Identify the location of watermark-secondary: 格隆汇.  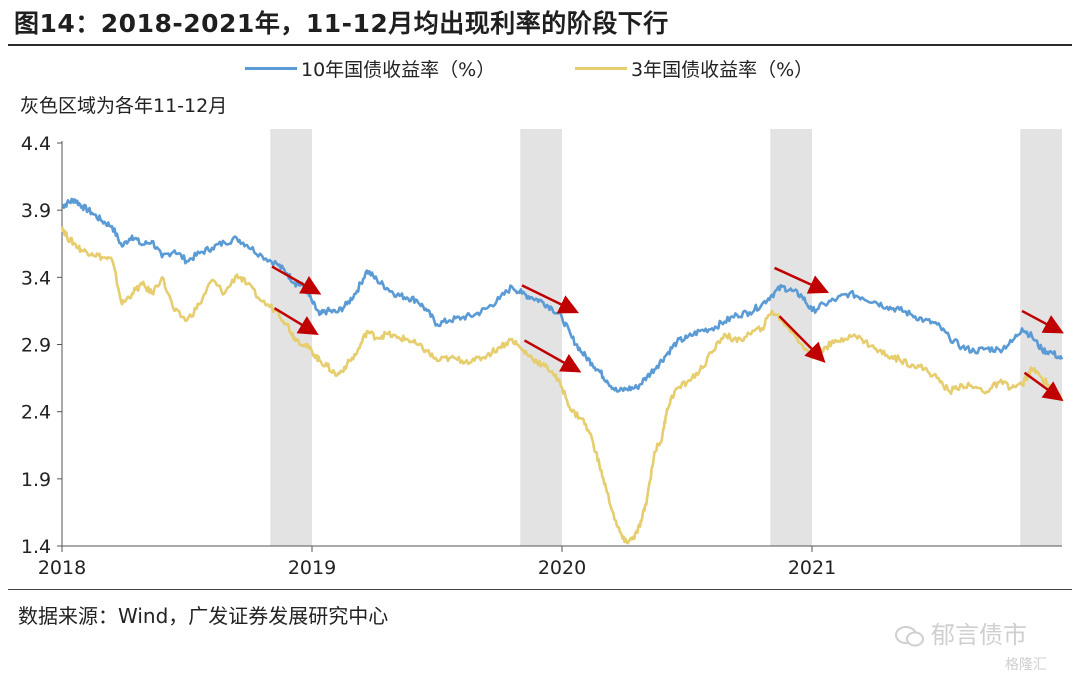
(1026, 664).